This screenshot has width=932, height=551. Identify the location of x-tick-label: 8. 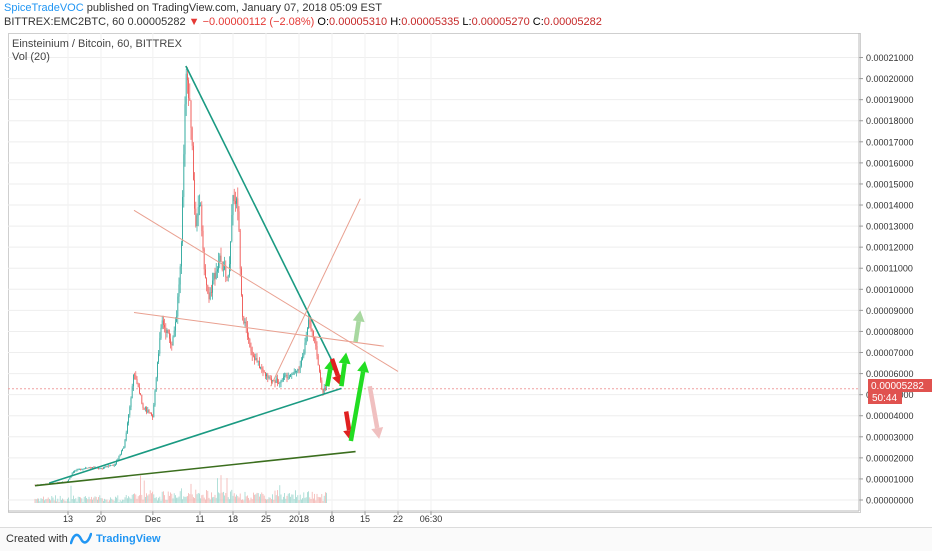
(331, 519).